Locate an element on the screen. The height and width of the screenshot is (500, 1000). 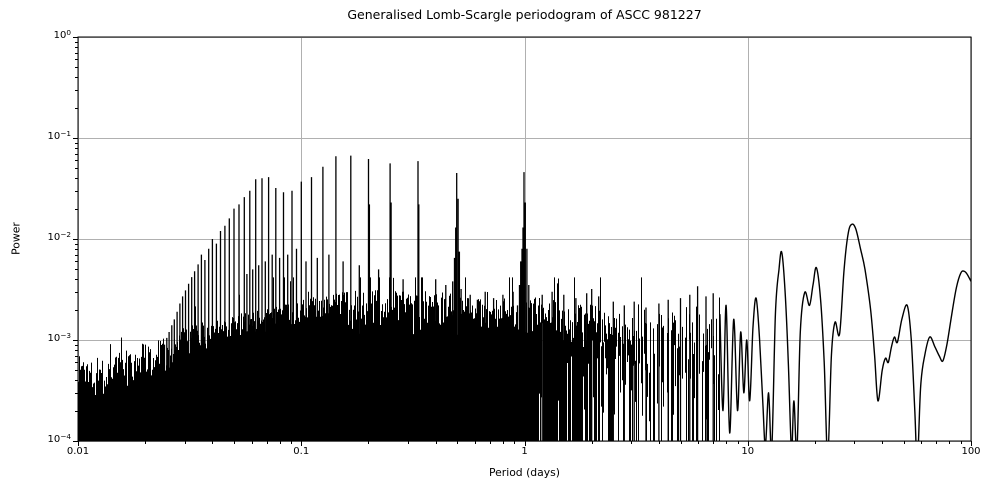
y-tick-label: 10⁻³ is located at coordinates (59, 337).